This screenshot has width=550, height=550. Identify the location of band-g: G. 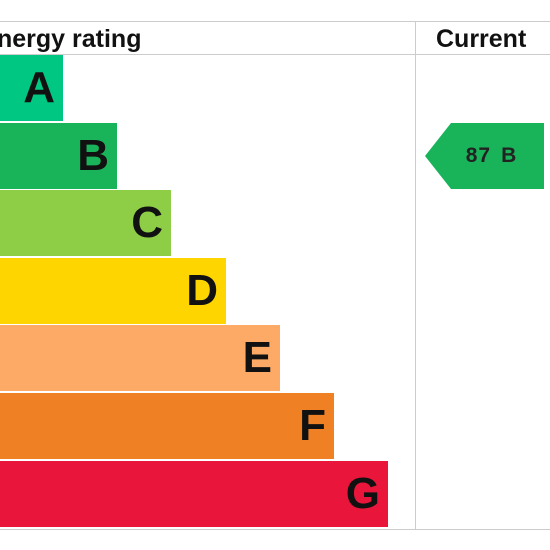
(194, 494).